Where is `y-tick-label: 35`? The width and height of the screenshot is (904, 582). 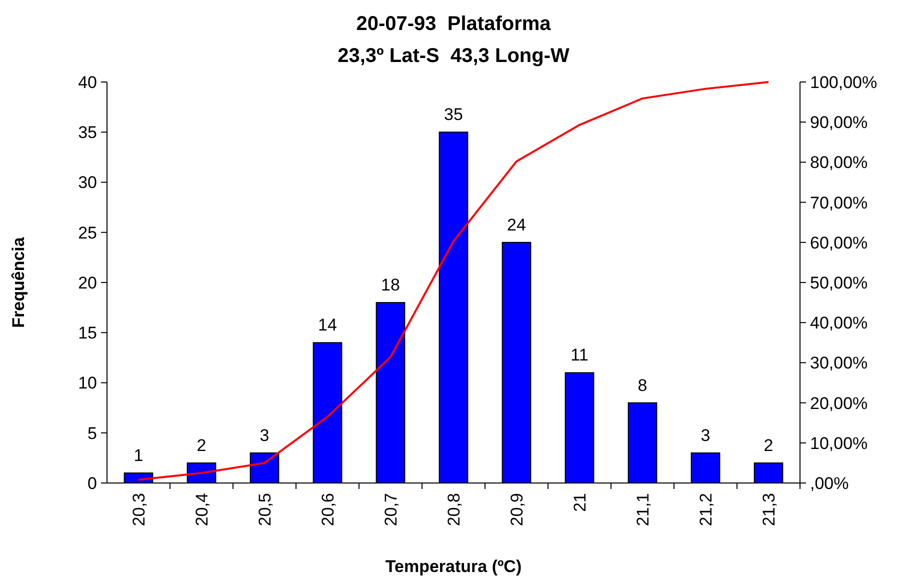 y-tick-label: 35 is located at coordinates (87, 132).